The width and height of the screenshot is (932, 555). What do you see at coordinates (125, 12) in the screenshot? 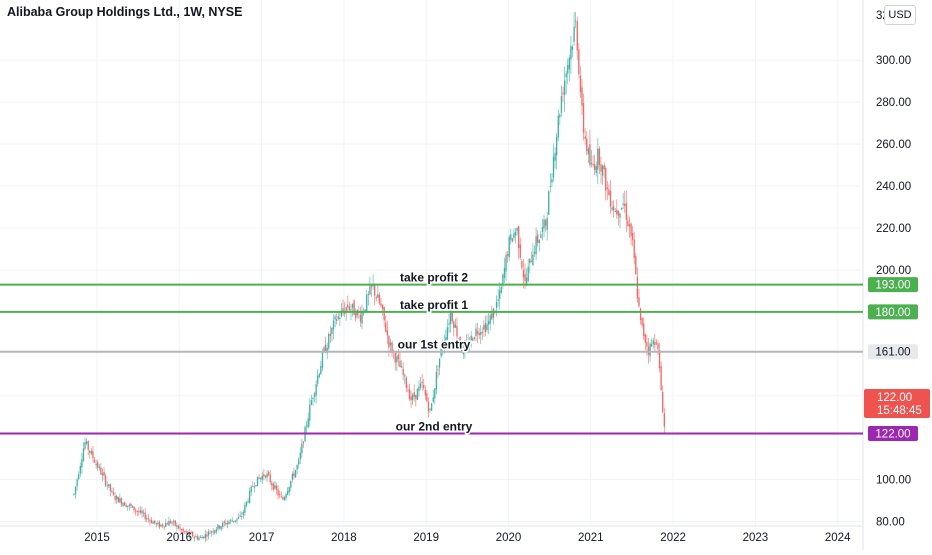
I see `chart-title: Alibaba Group Holdings Ltd., 1W, NYSE` at bounding box center [125, 12].